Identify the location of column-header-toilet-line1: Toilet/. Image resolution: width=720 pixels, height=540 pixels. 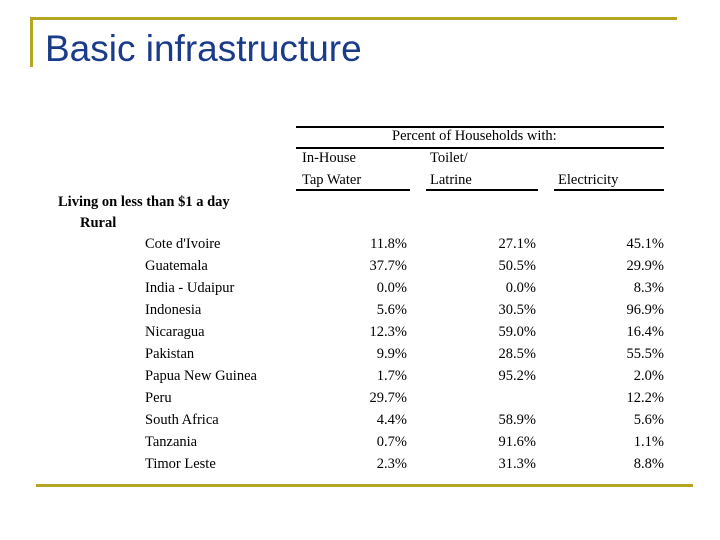
(449, 158).